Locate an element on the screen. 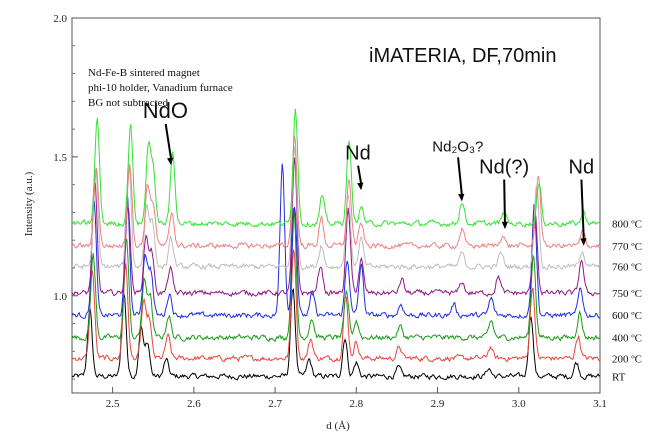  annotation-label-1: NdO is located at coordinates (165, 110).